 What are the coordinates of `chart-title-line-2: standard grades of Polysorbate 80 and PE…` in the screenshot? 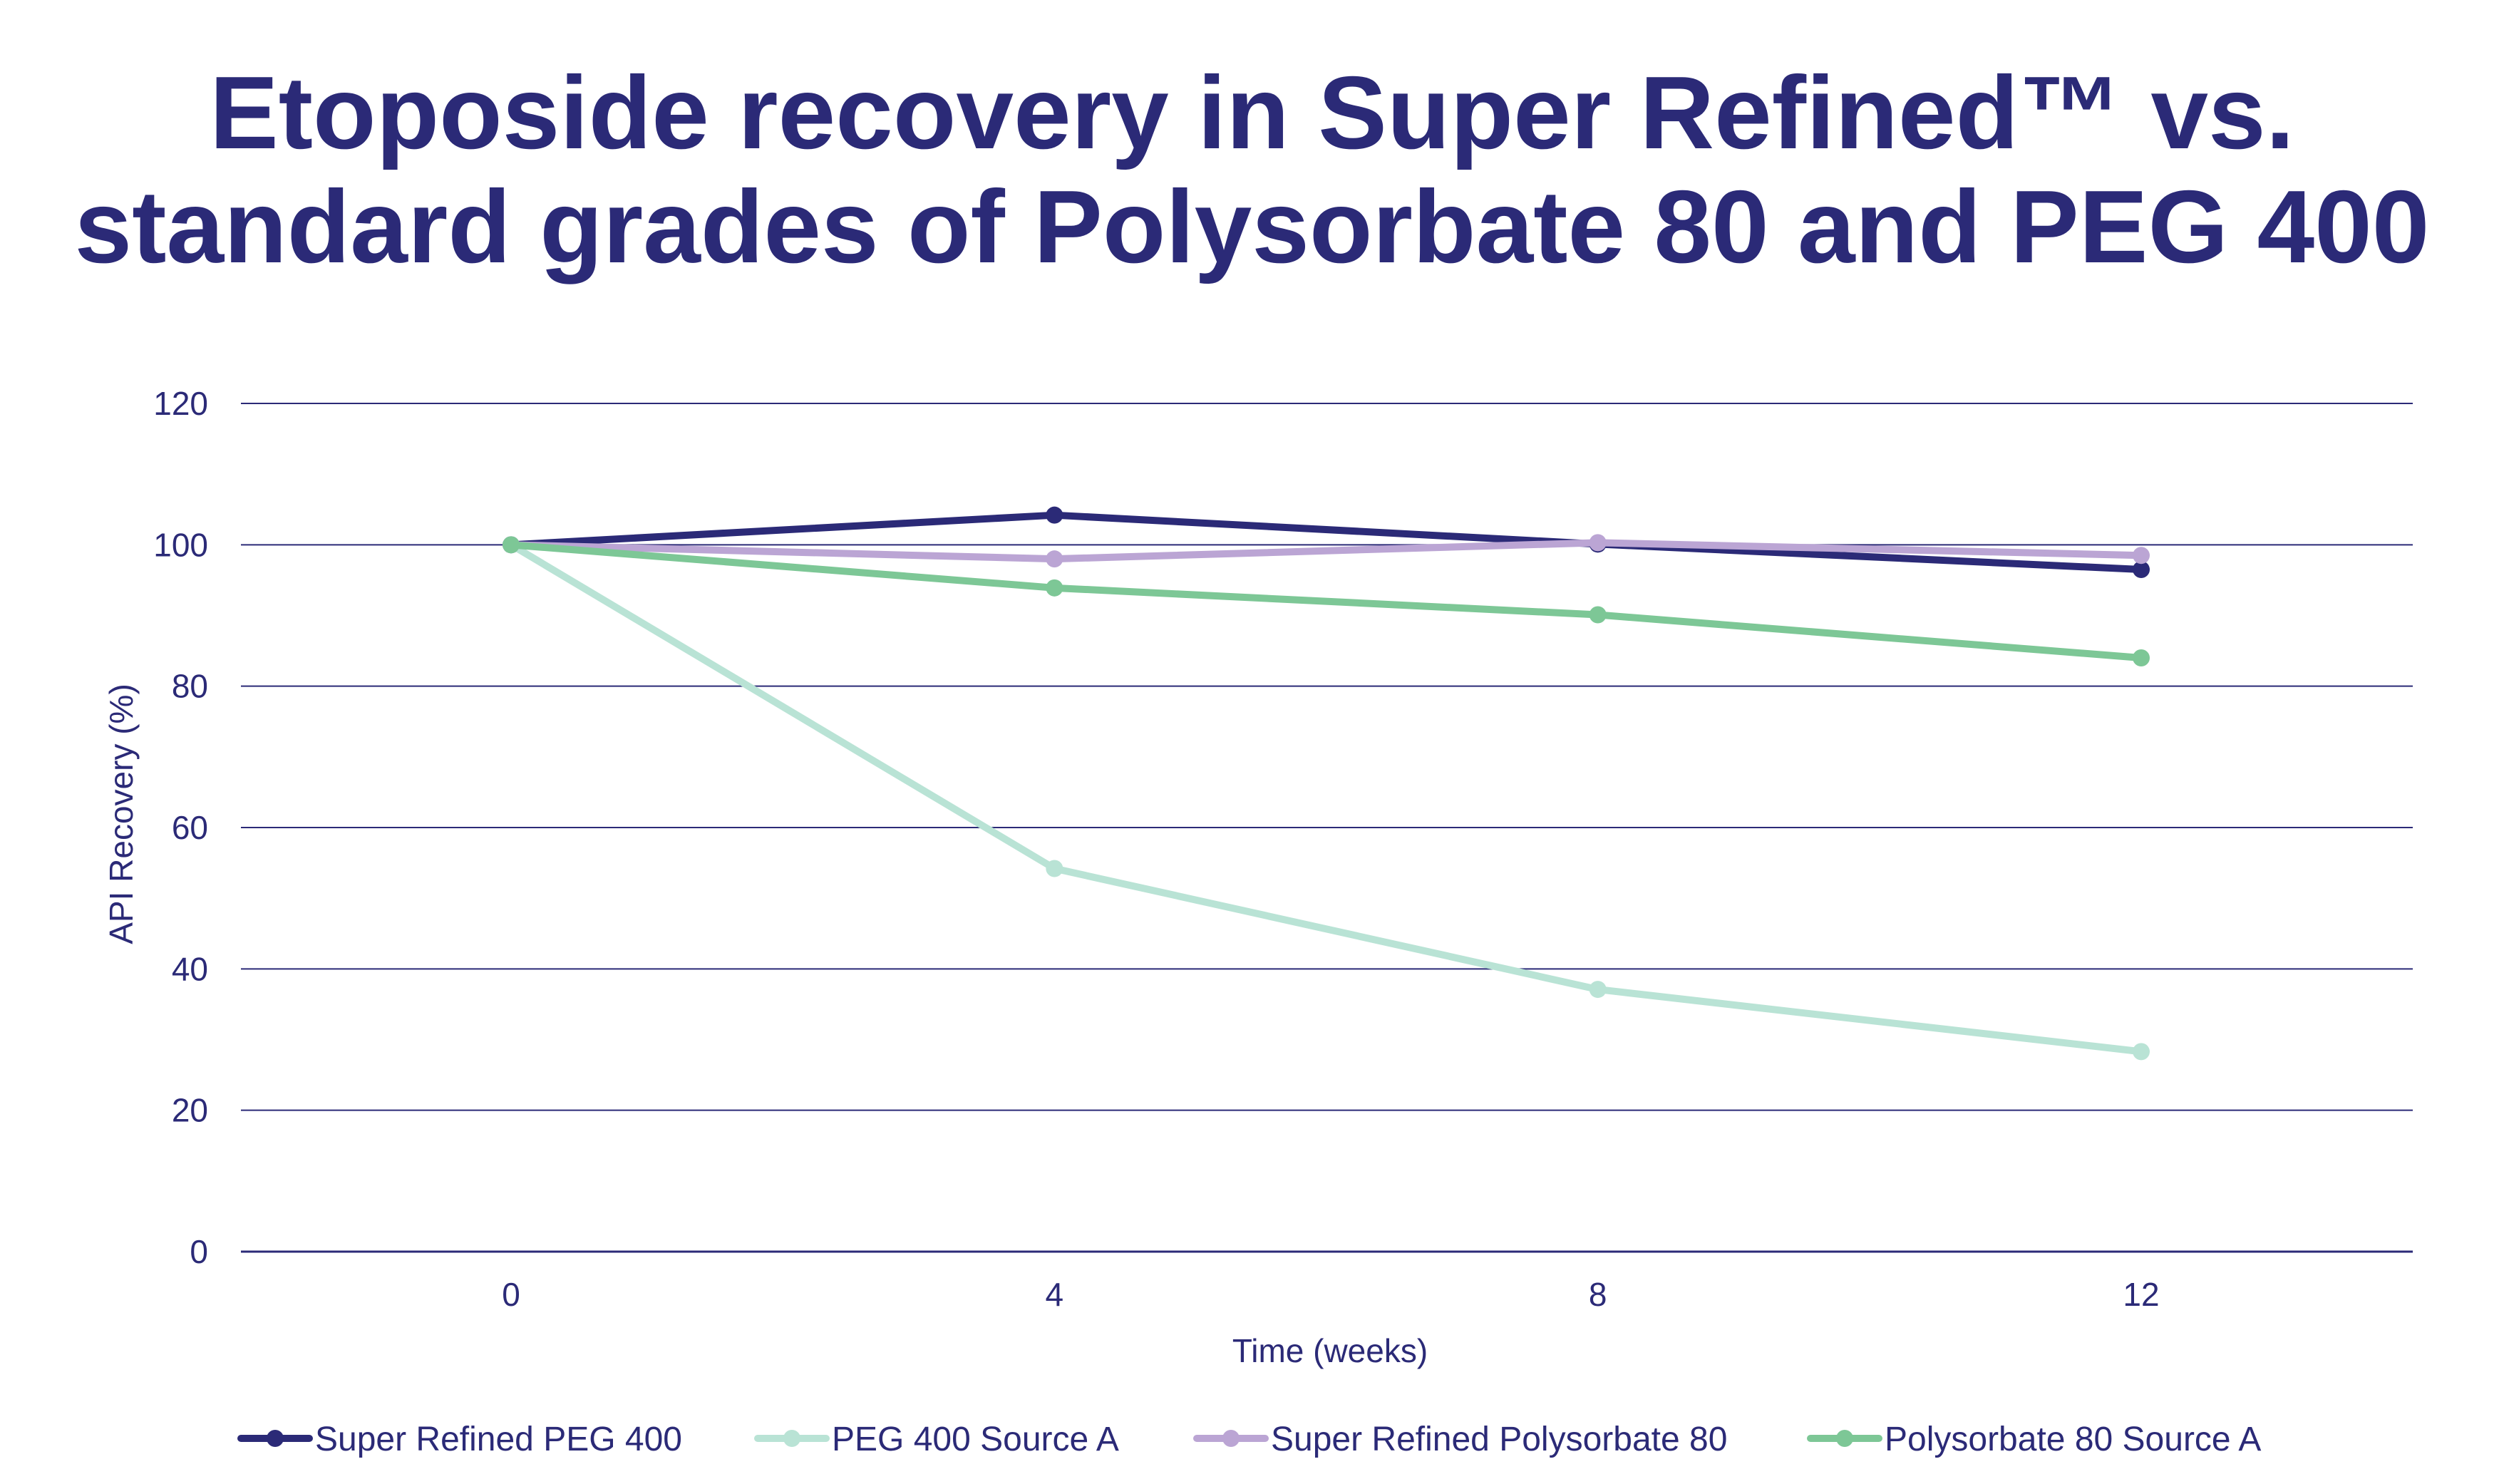 It's located at (1252, 226).